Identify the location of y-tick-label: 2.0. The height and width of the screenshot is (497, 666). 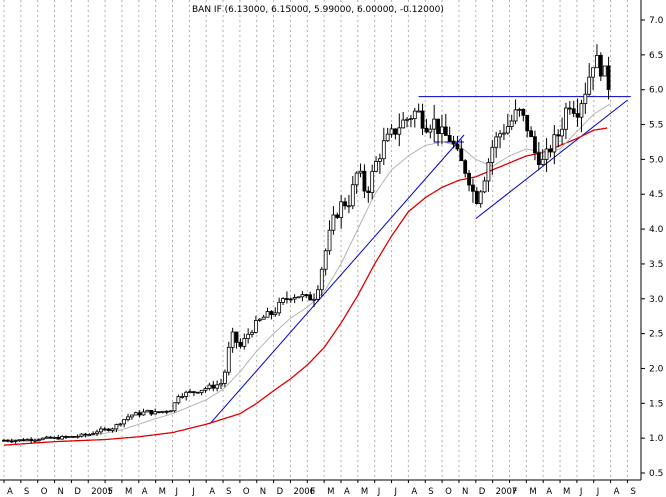
(656, 369).